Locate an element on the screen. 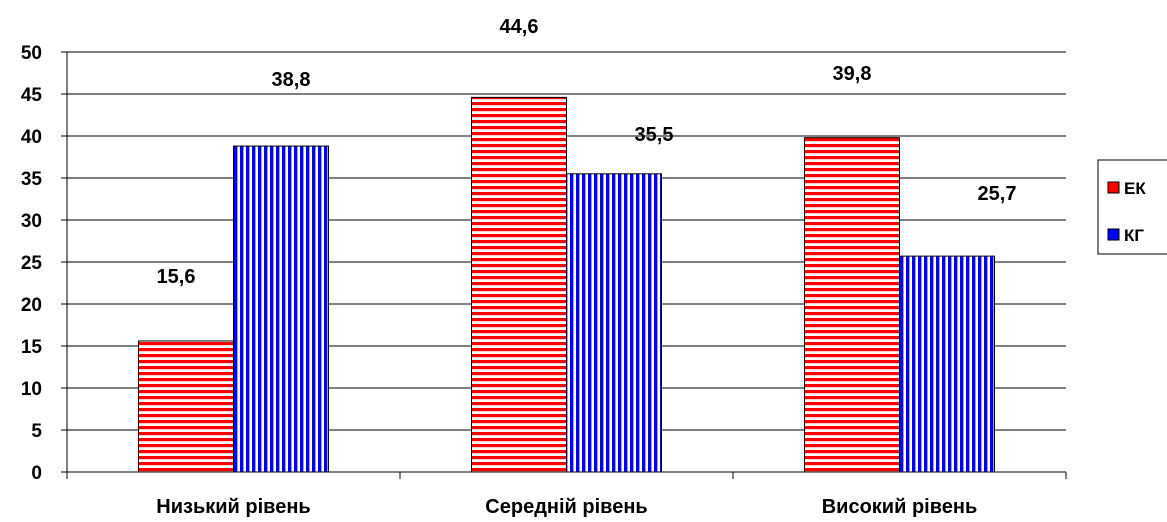  y-tick-label: 45 is located at coordinates (32, 95).